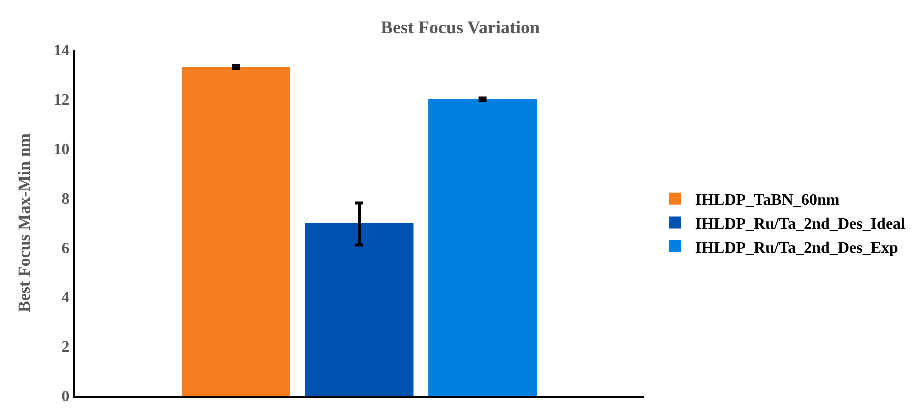  Describe the element at coordinates (800, 224) in the screenshot. I see `legend-label: IHLDP_Ru/Ta_2nd_Des_Ideal` at that location.